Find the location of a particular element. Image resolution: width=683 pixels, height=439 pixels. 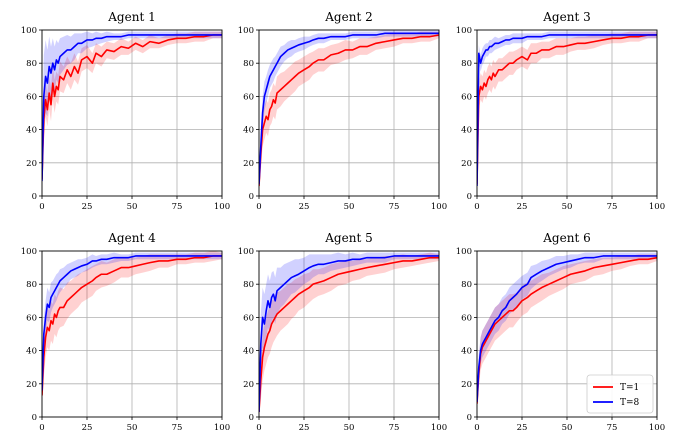

panel-3: Agent 3 0 25 50 75 100 0 20 40 60 80 100 is located at coordinates (560, 111).